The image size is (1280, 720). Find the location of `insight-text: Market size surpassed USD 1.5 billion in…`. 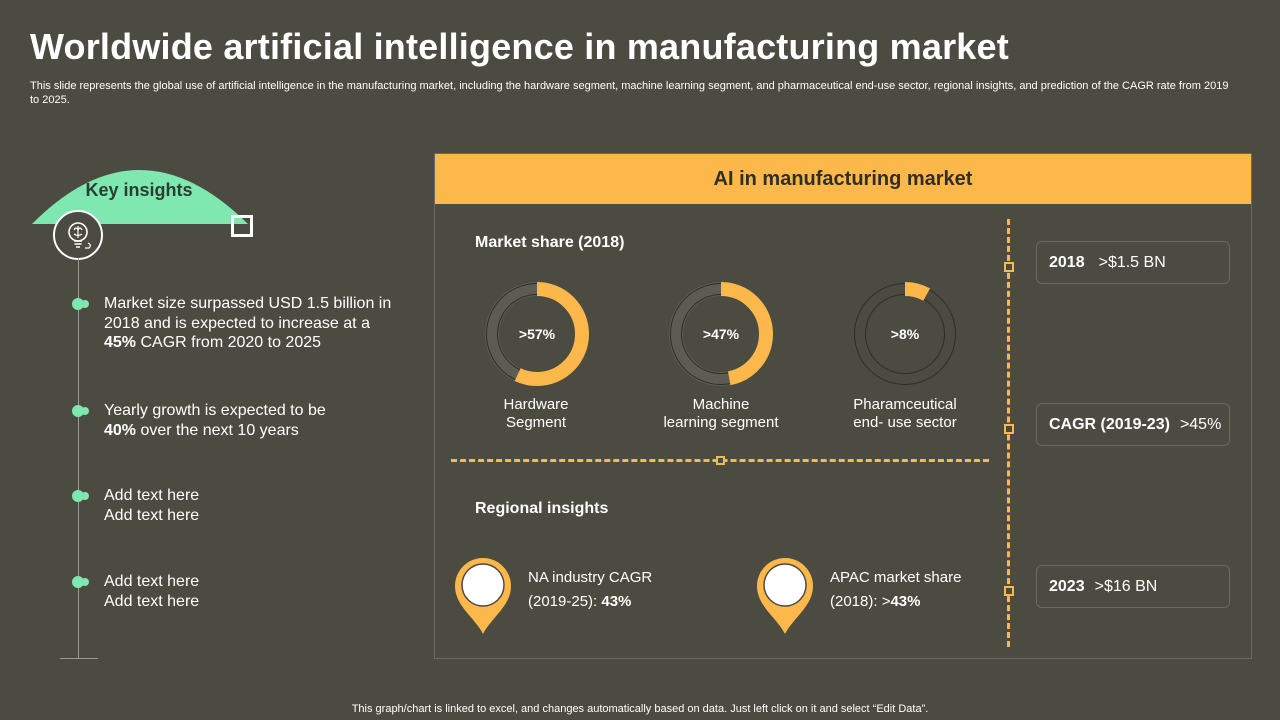

insight-text: Market size surpassed USD 1.5 billion in… is located at coordinates (248, 323).